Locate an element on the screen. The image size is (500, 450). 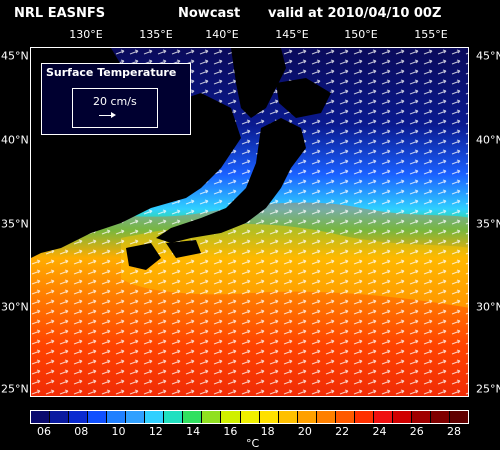
lat-label-30-left: 30°N is located at coordinates (15, 307).